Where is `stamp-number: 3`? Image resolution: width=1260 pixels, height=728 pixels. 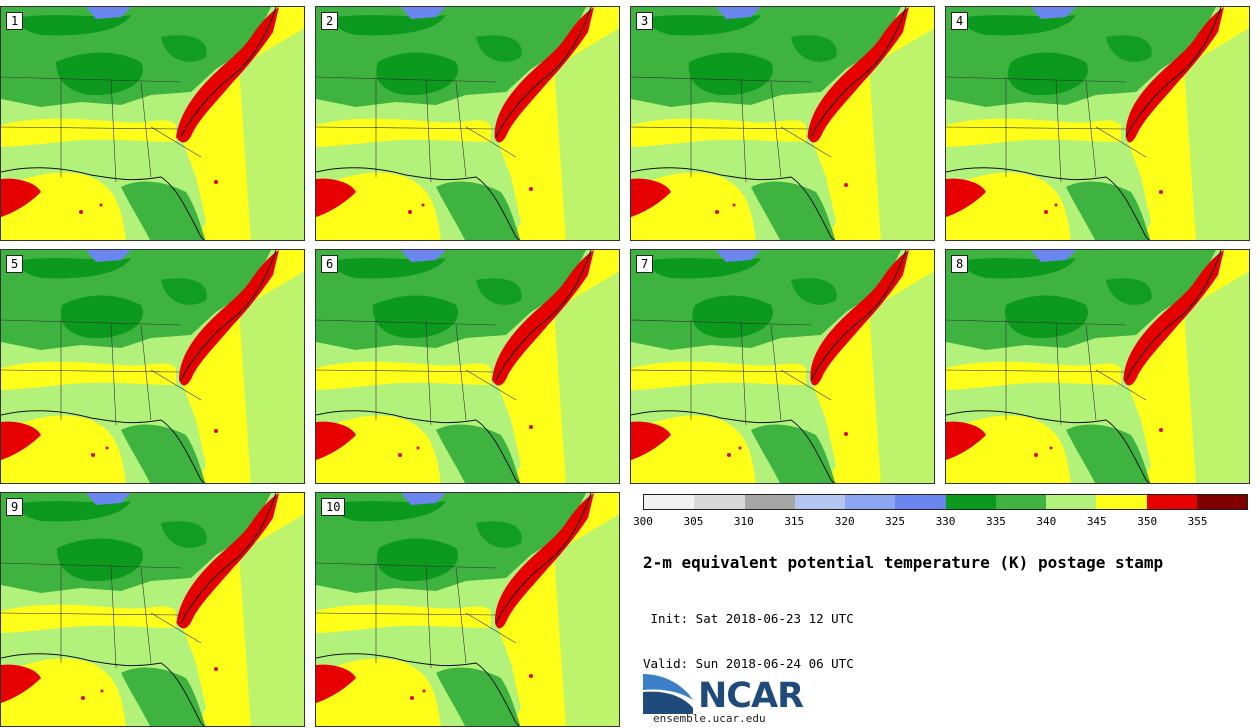 stamp-number: 3 is located at coordinates (645, 21).